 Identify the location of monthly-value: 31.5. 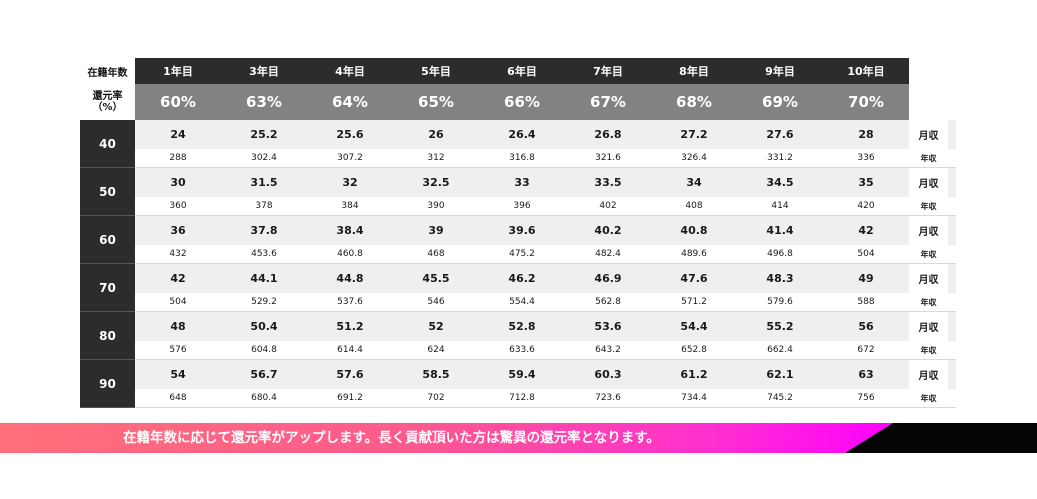
(264, 182).